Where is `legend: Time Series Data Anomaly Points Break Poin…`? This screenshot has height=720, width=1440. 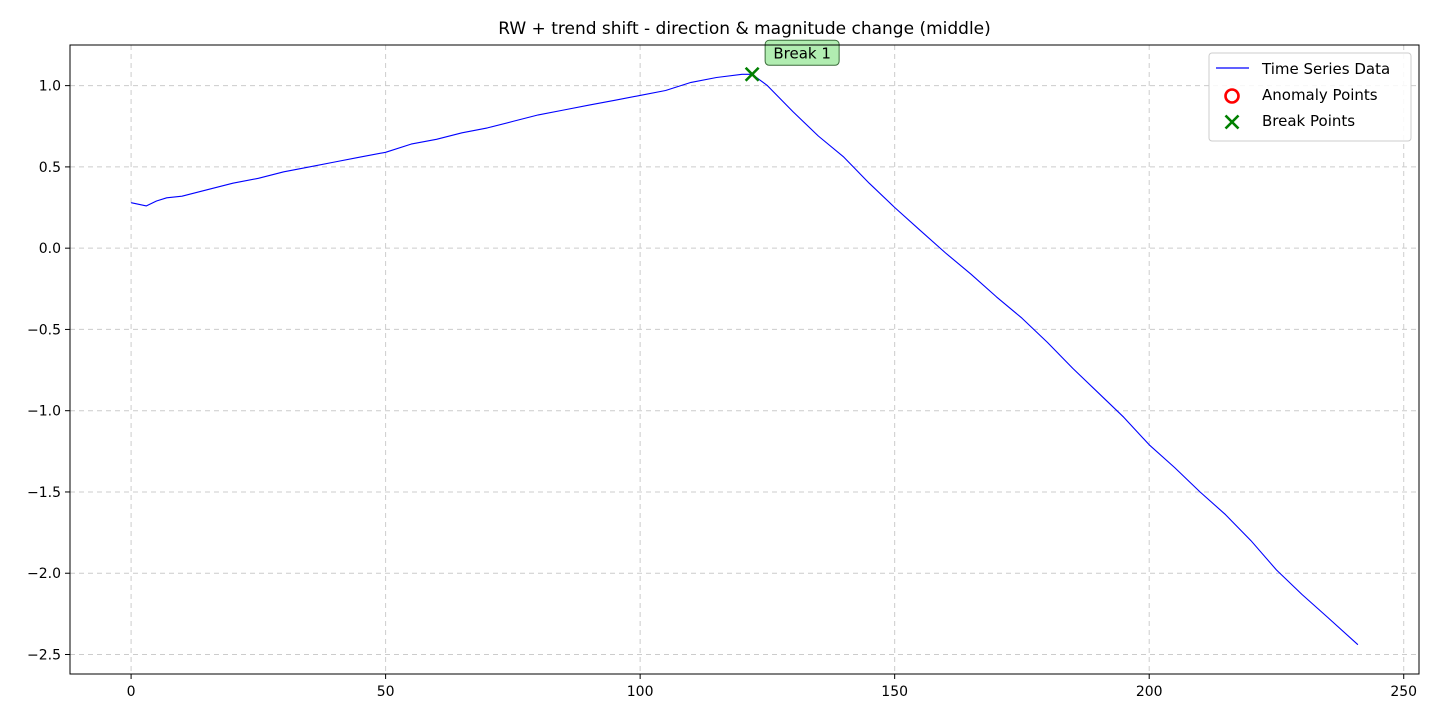 legend: Time Series Data Anomaly Points Break Poin… is located at coordinates (1310, 97).